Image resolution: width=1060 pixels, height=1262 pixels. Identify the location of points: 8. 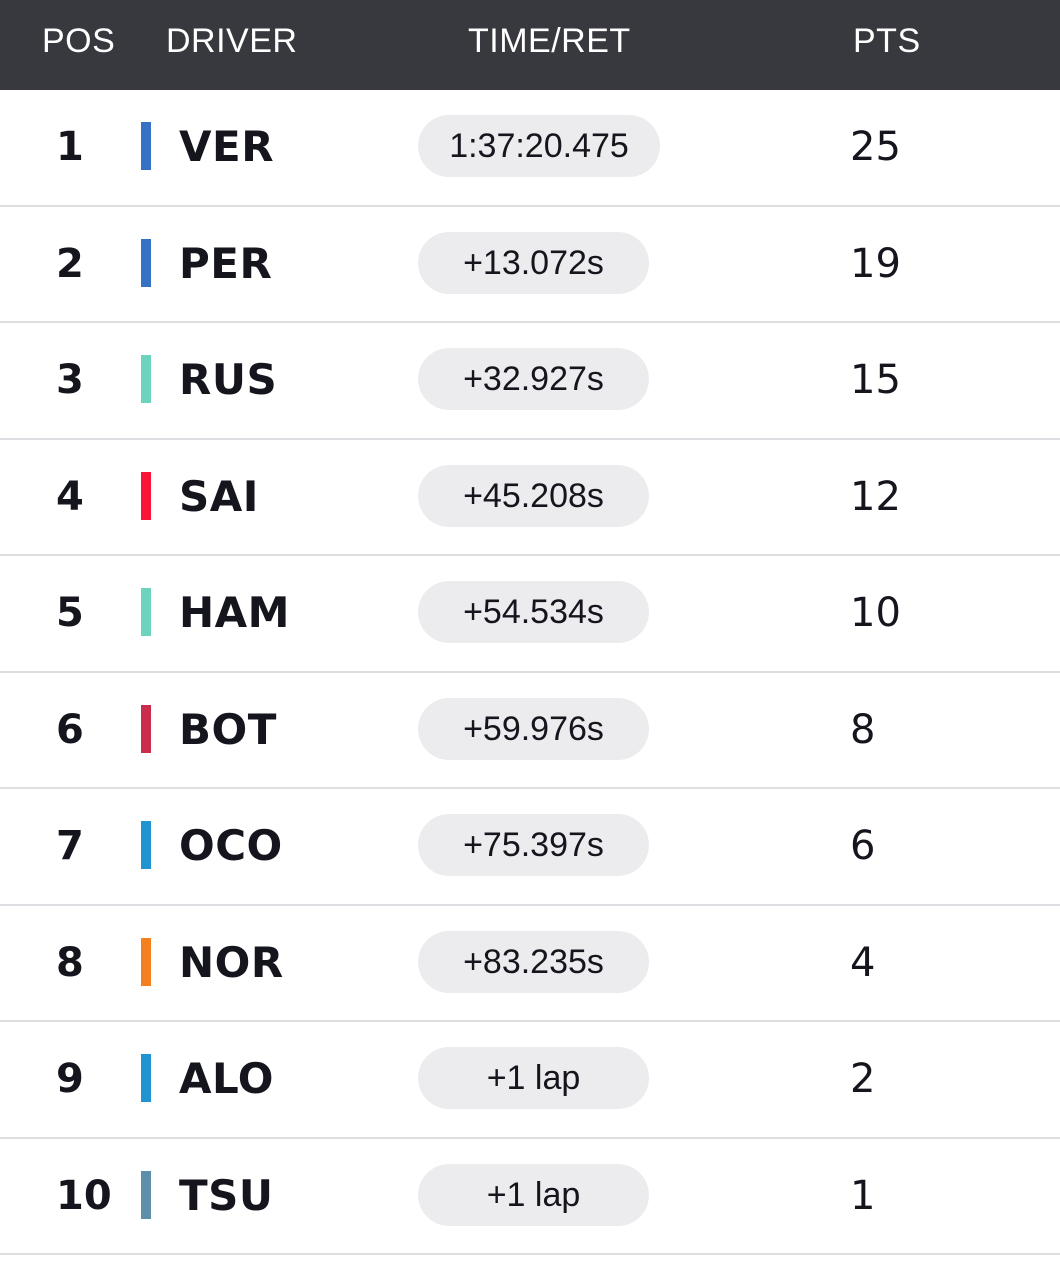
(863, 729).